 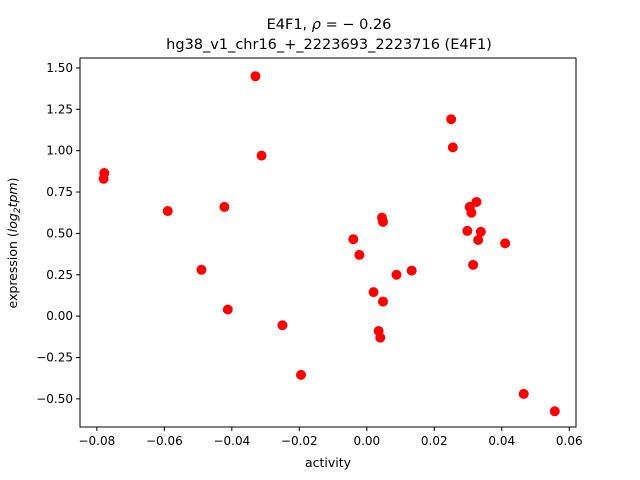 What do you see at coordinates (299, 441) in the screenshot?
I see `x-tick-label: −0.02` at bounding box center [299, 441].